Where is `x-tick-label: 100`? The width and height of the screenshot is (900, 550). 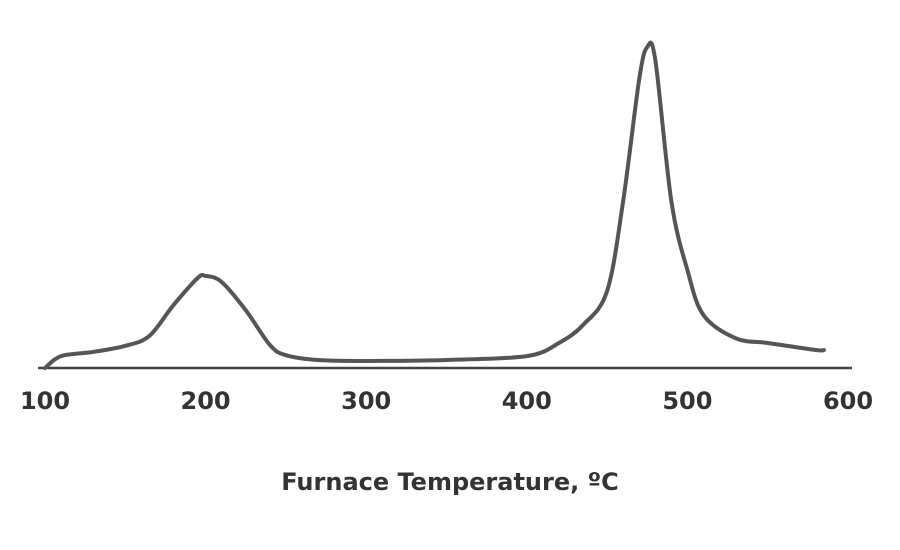 x-tick-label: 100 is located at coordinates (45, 401).